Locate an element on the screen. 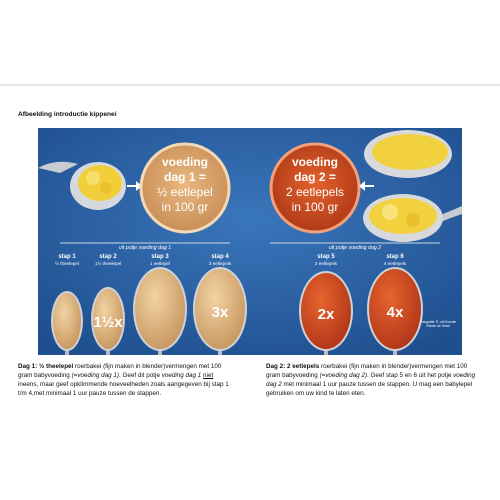 The width and height of the screenshot is (500, 500). step-label: stap 6 is located at coordinates (395, 257).